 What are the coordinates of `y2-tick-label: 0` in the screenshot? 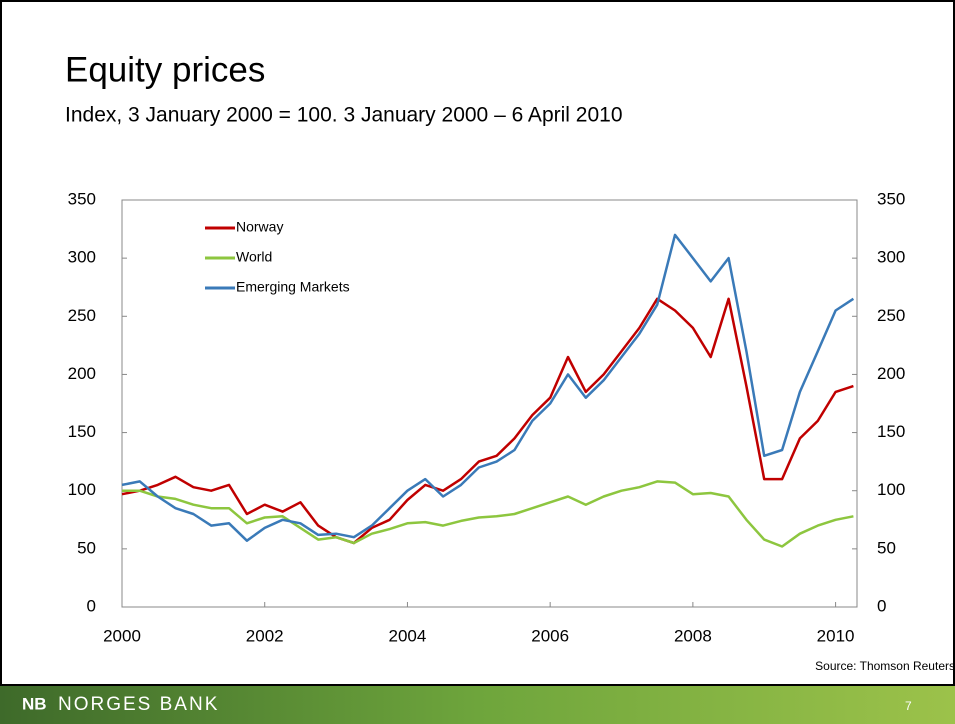 It's located at (881, 605).